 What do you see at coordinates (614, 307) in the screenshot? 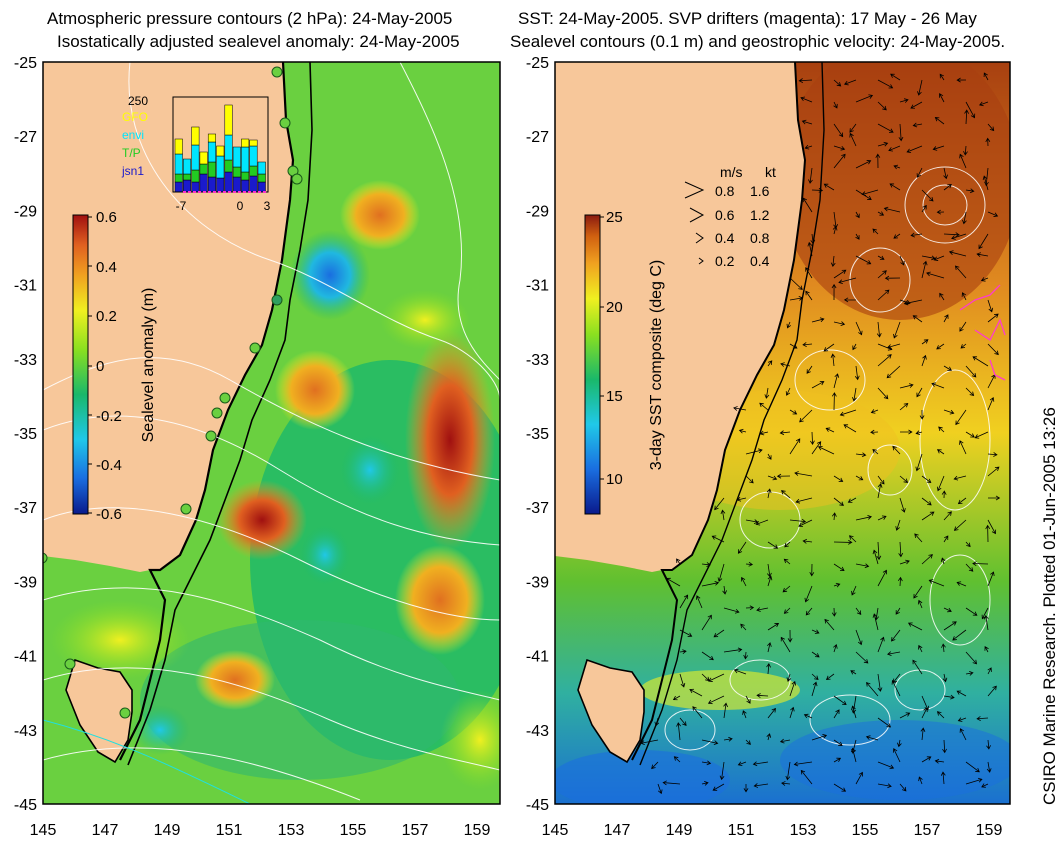
I see `svg-text: 20` at bounding box center [614, 307].